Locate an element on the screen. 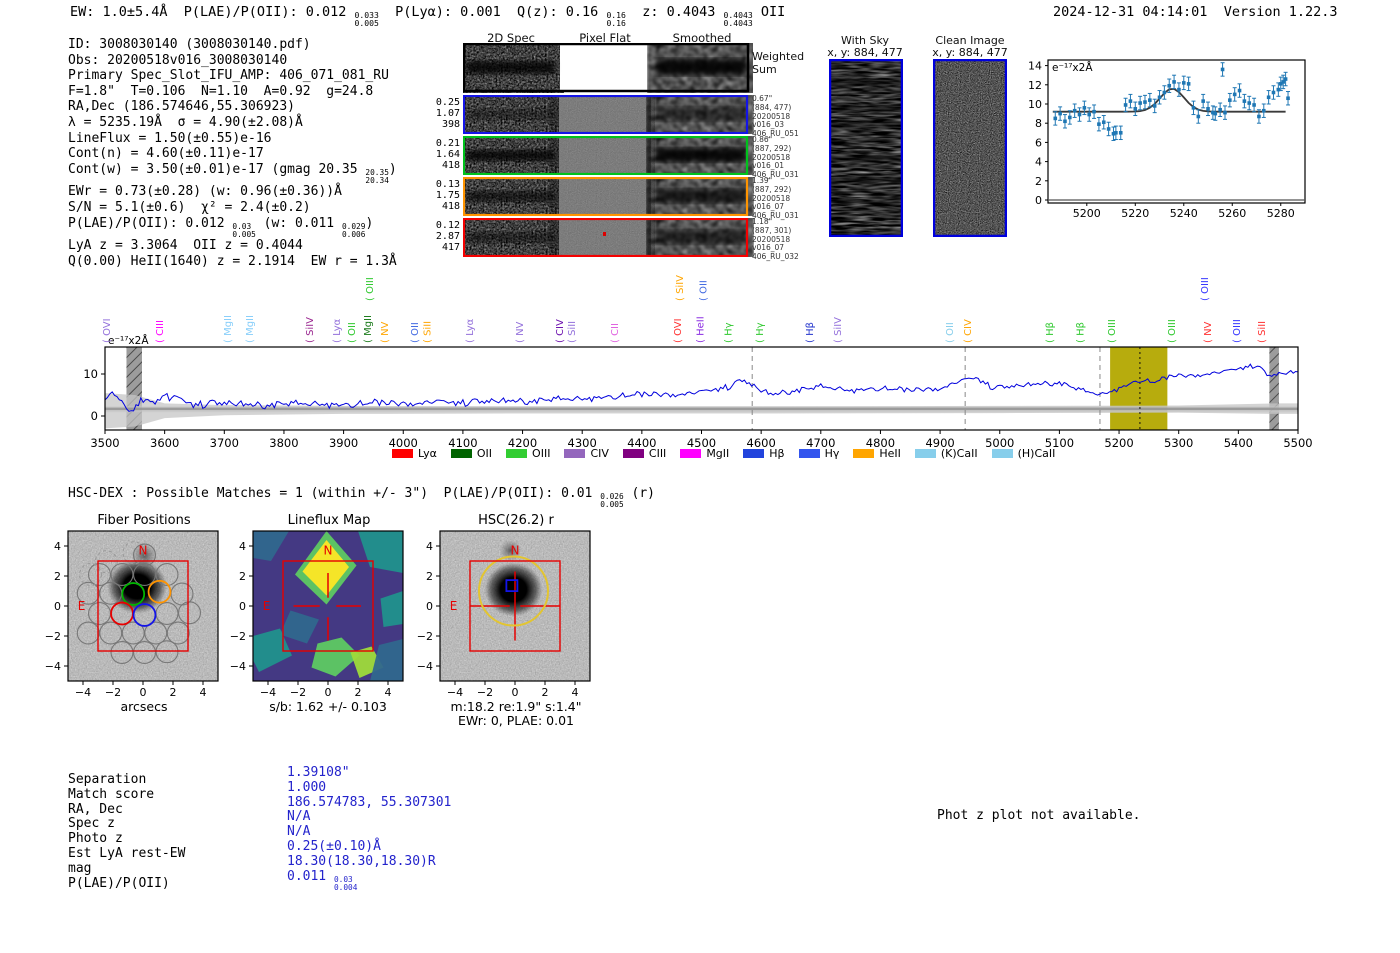 This screenshot has height=953, width=1400. col-title-pixelflat: Pixel Flat is located at coordinates (605, 38).